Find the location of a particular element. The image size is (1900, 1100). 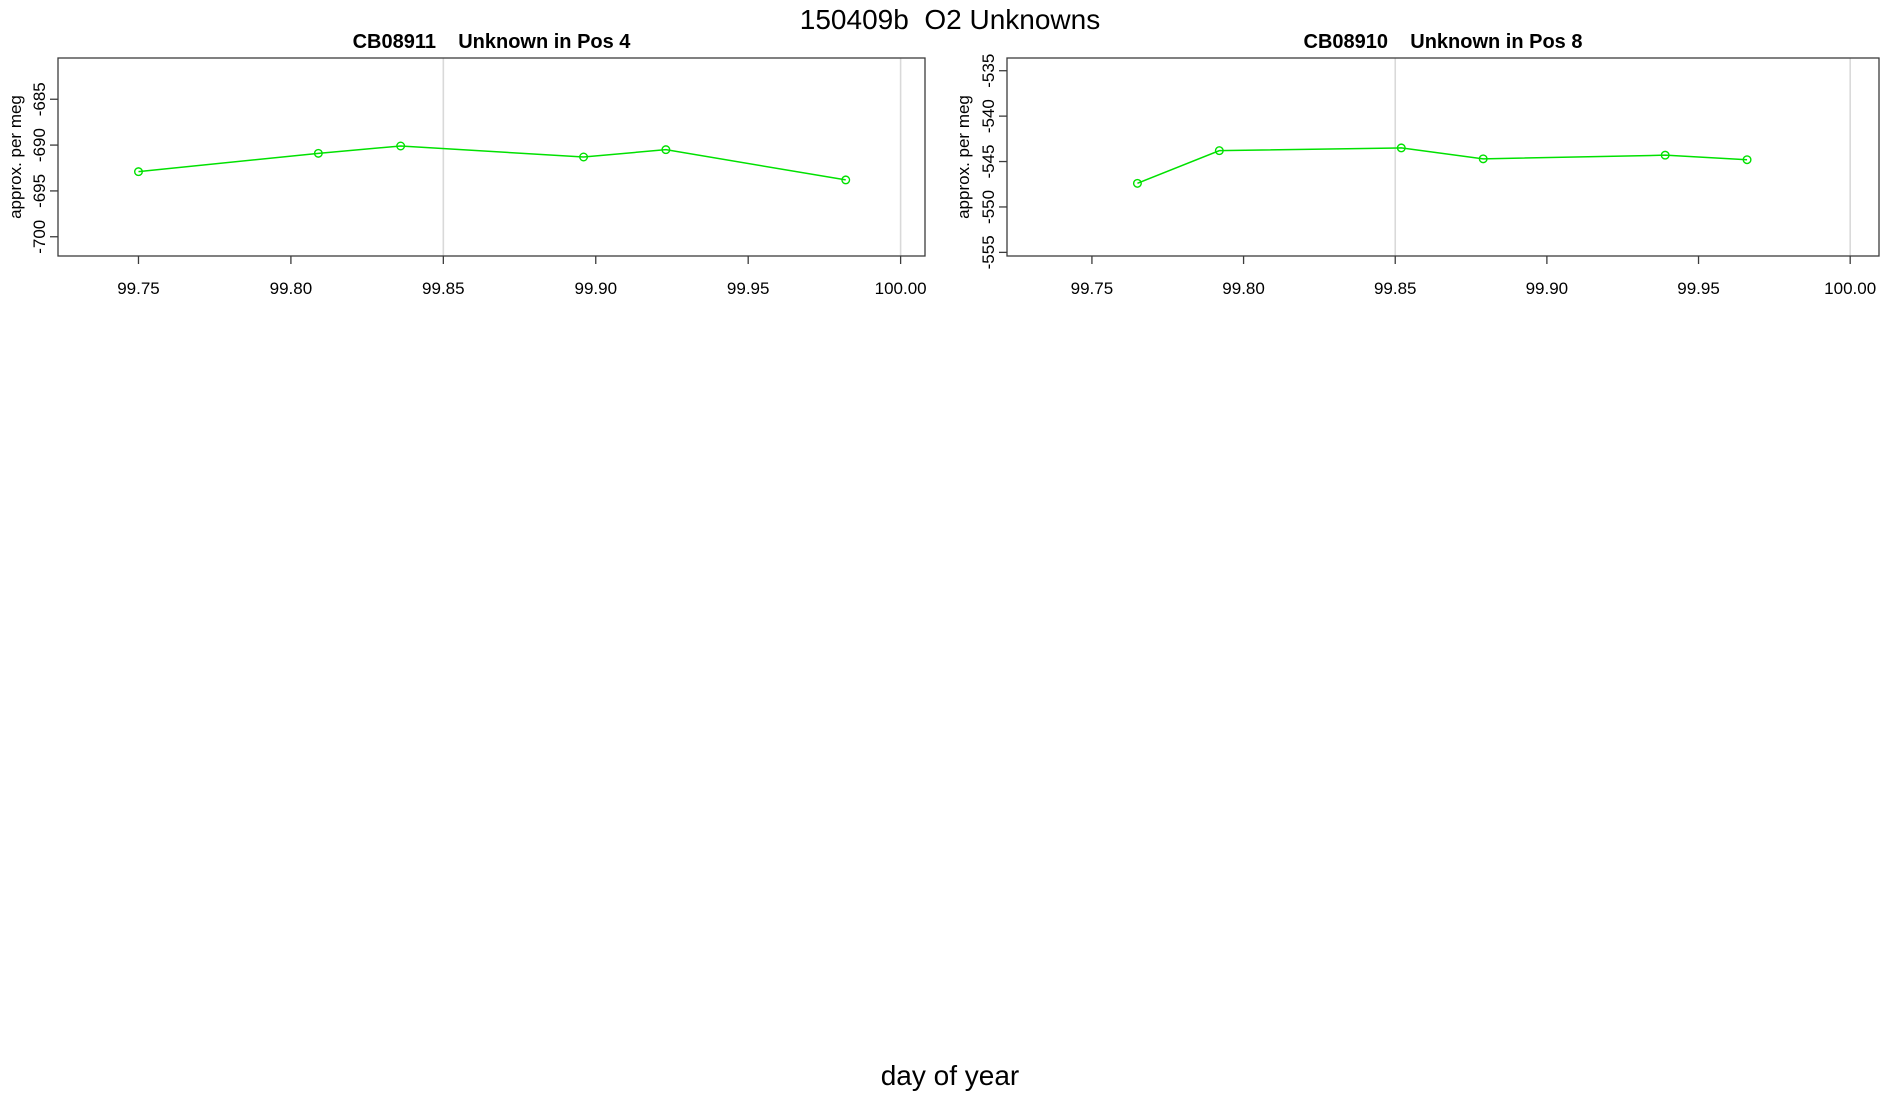

y-tick-label: -555 is located at coordinates (988, 252).